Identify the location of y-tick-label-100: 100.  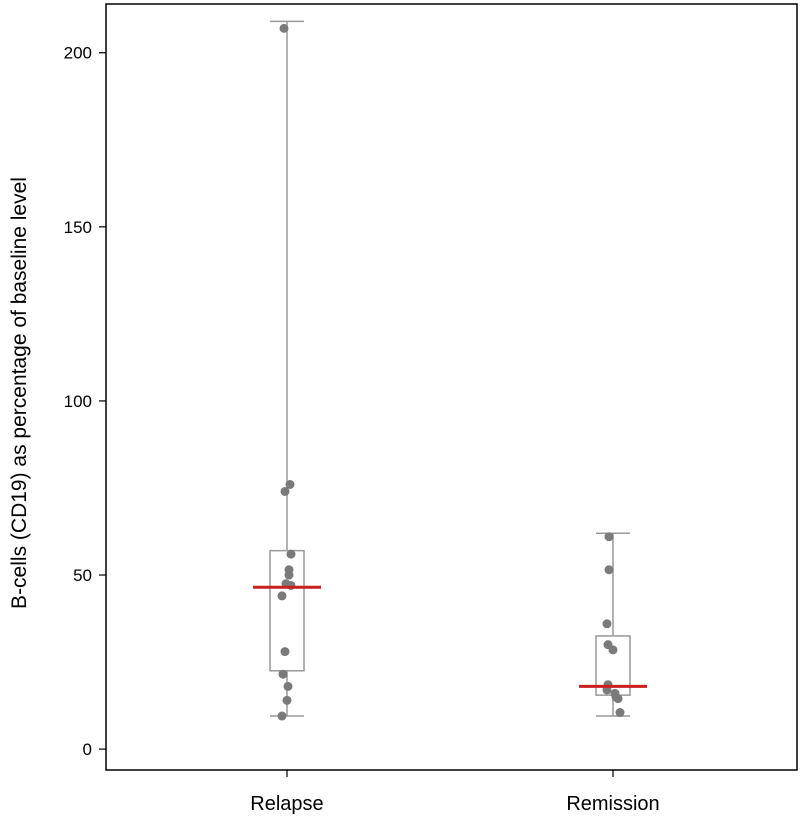
(78, 401).